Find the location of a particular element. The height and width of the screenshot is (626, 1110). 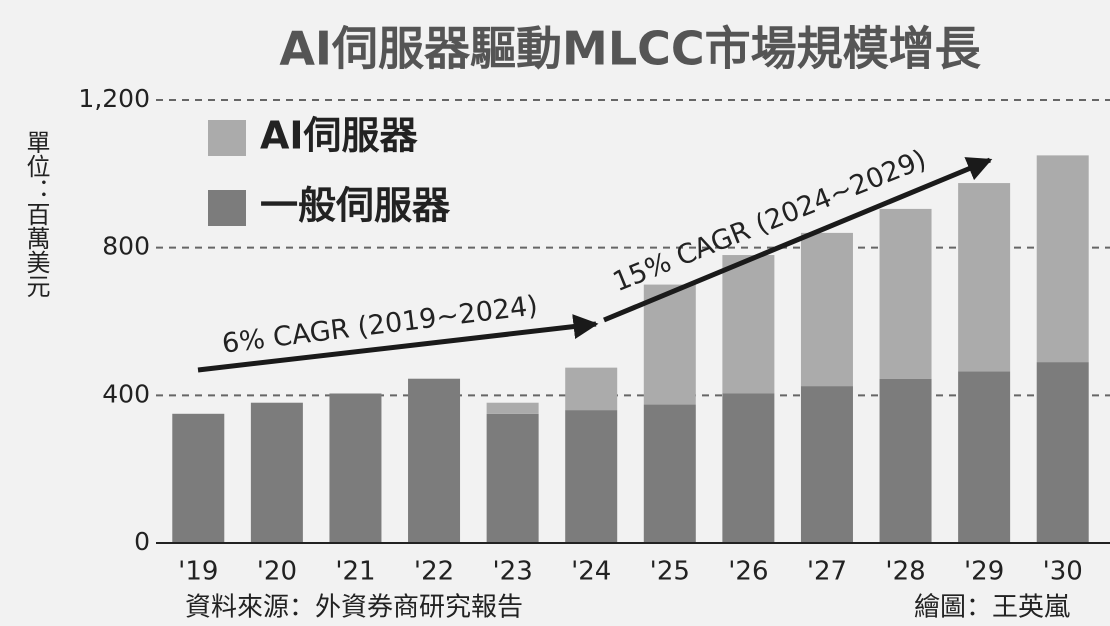

x-tick-label: '22 is located at coordinates (434, 572).